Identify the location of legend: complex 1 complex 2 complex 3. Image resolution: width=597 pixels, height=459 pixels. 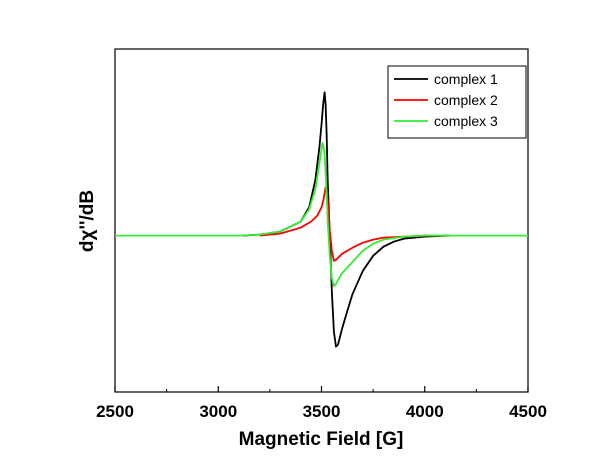
(457, 102).